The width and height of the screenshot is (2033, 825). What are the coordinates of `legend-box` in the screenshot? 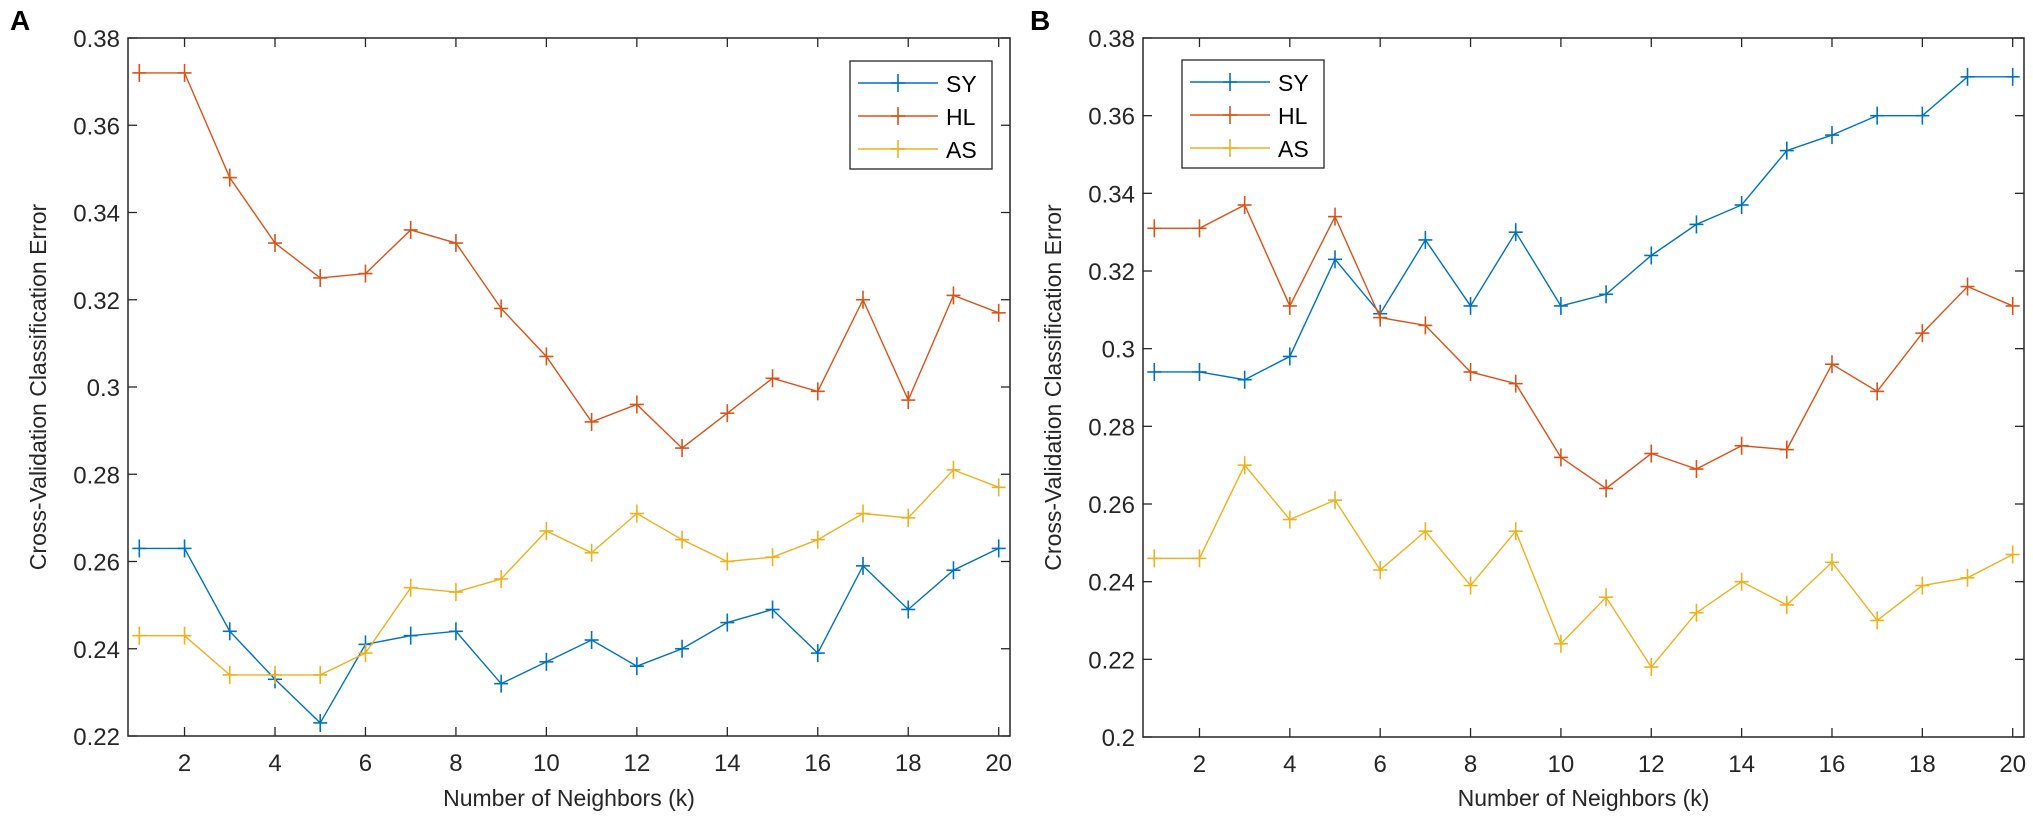 It's located at (1253, 114).